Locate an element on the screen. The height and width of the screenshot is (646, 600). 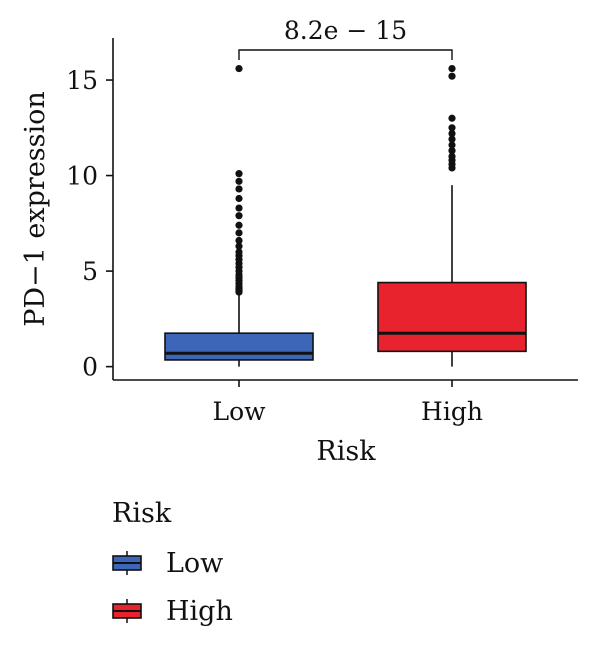
box-high is located at coordinates (452, 215).